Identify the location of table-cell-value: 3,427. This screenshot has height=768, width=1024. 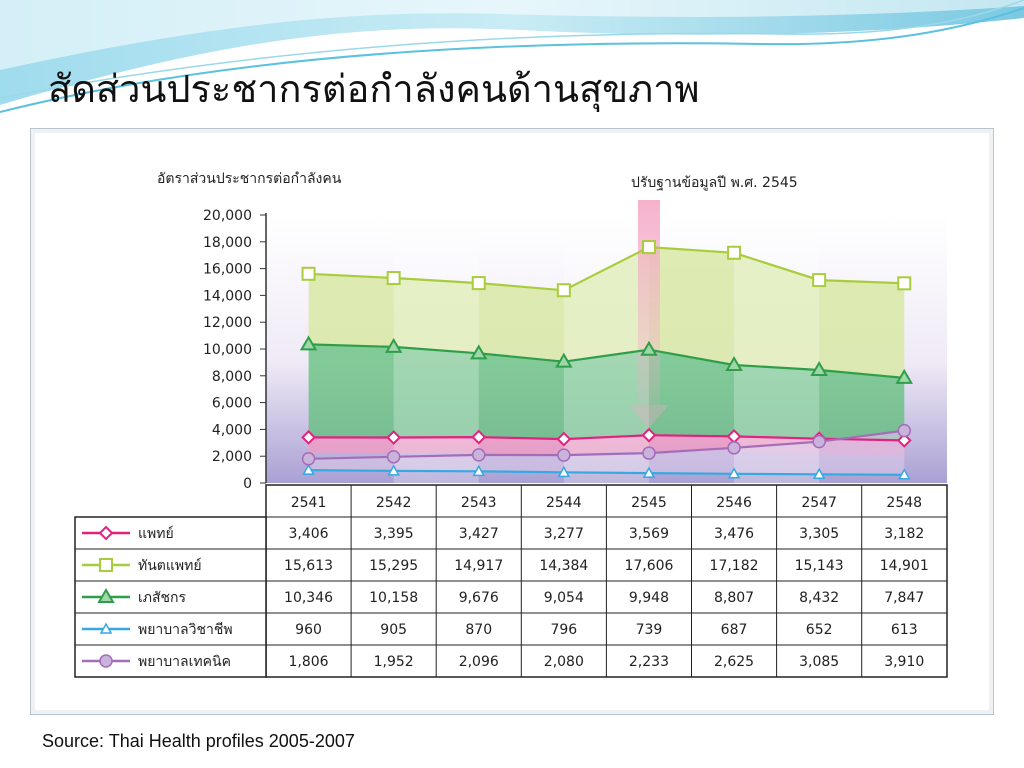
(479, 534).